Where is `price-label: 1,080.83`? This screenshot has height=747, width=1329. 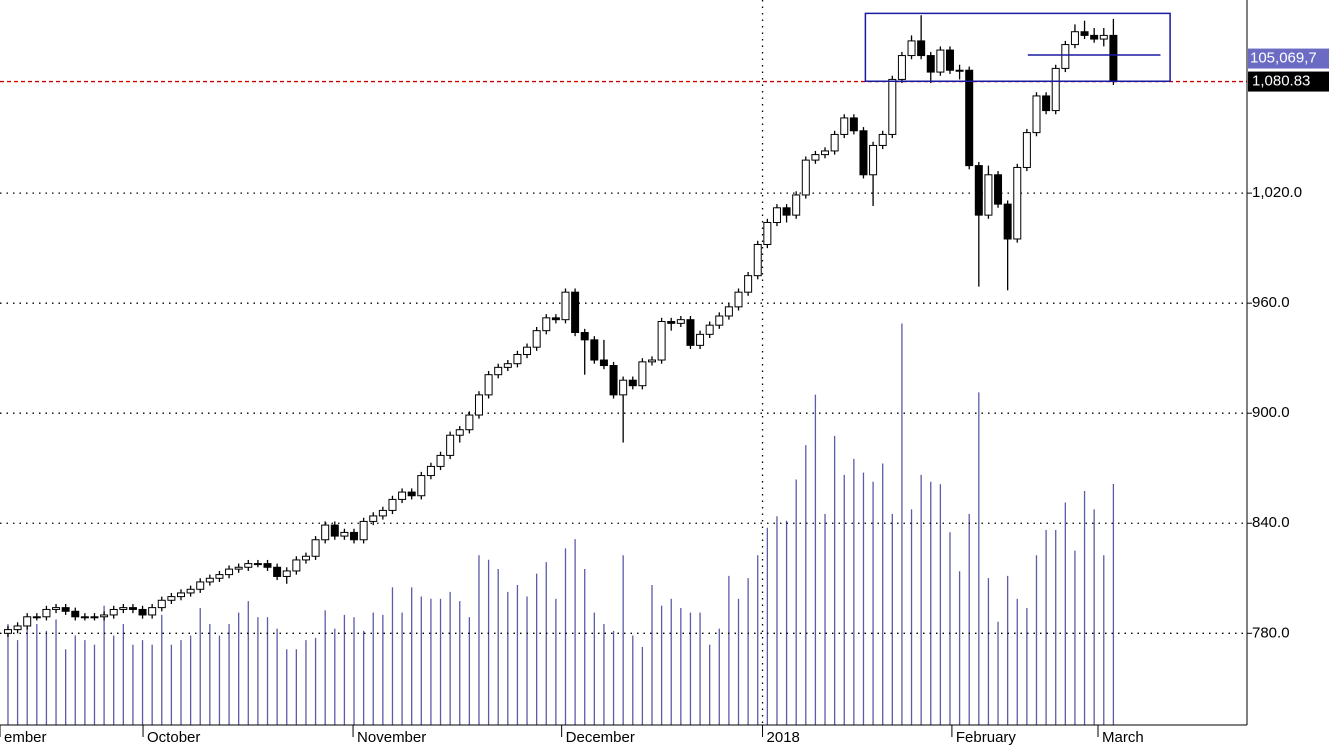 price-label: 1,080.83 is located at coordinates (1281, 81).